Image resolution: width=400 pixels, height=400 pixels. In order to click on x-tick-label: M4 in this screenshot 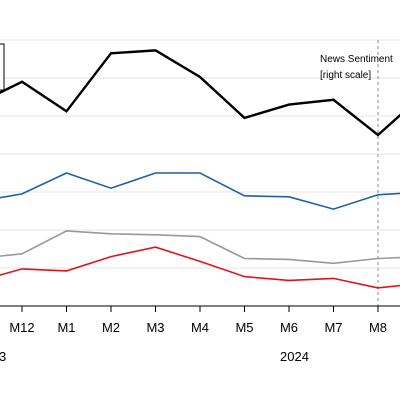, I will do `click(200, 327)`.